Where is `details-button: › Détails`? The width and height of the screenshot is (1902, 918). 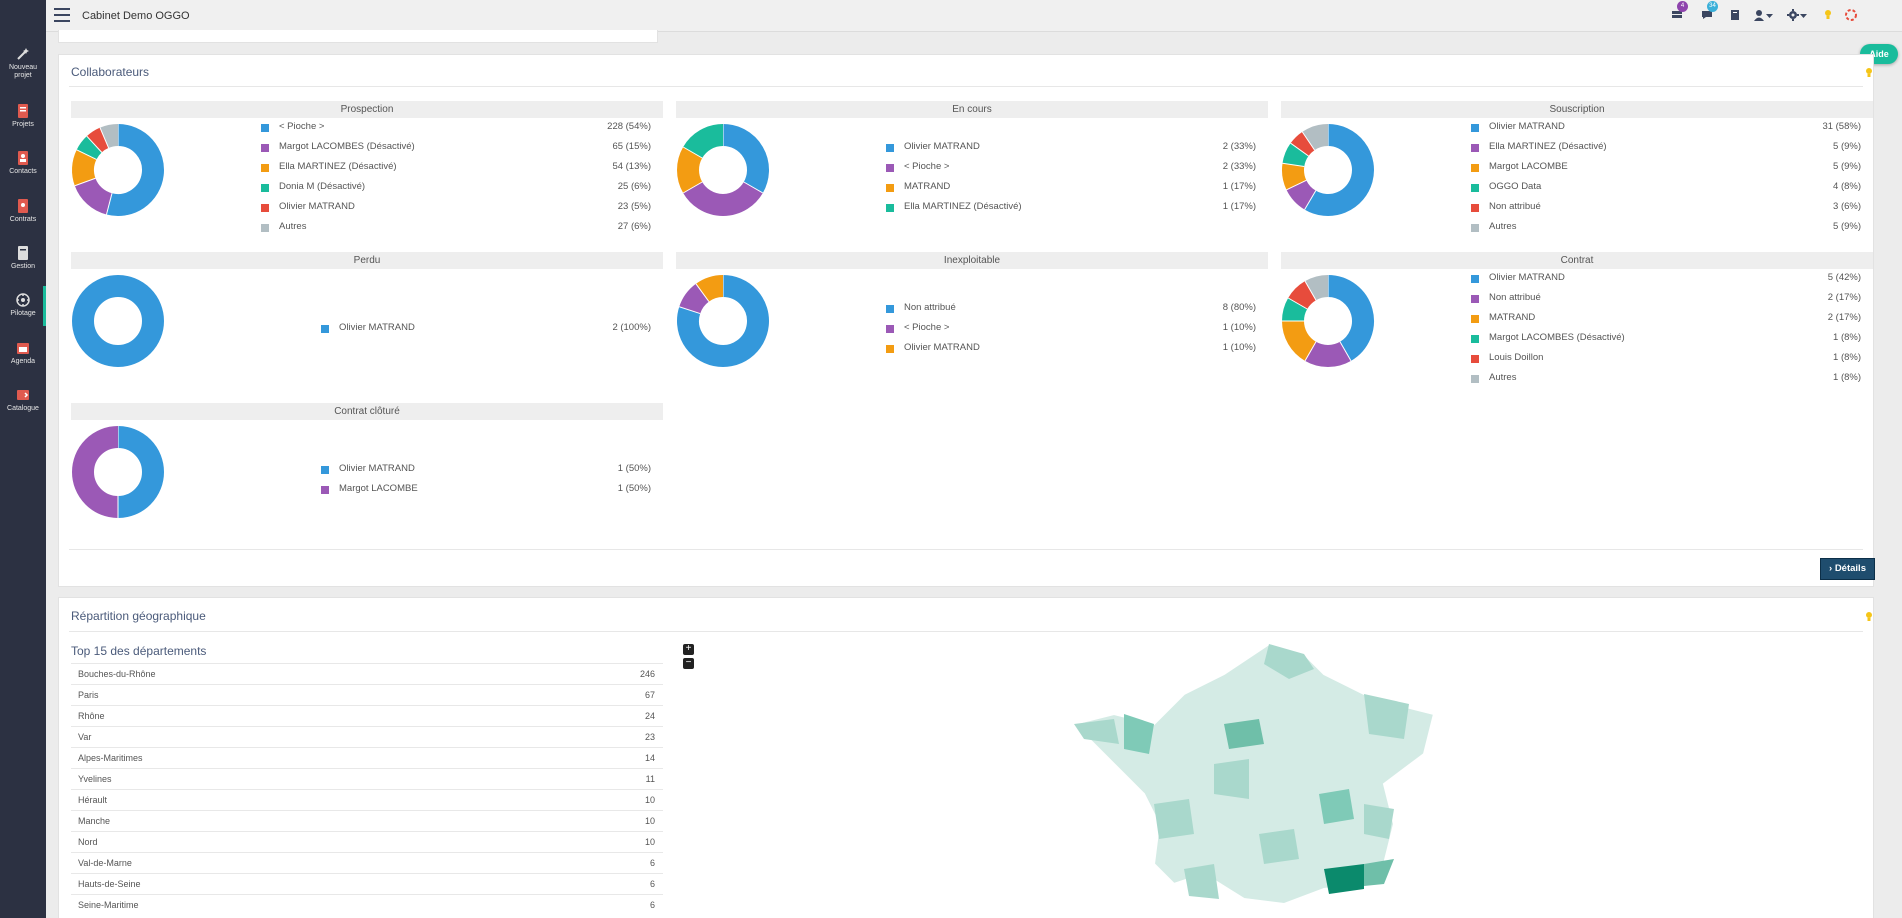
details-button: › Détails is located at coordinates (1847, 569).